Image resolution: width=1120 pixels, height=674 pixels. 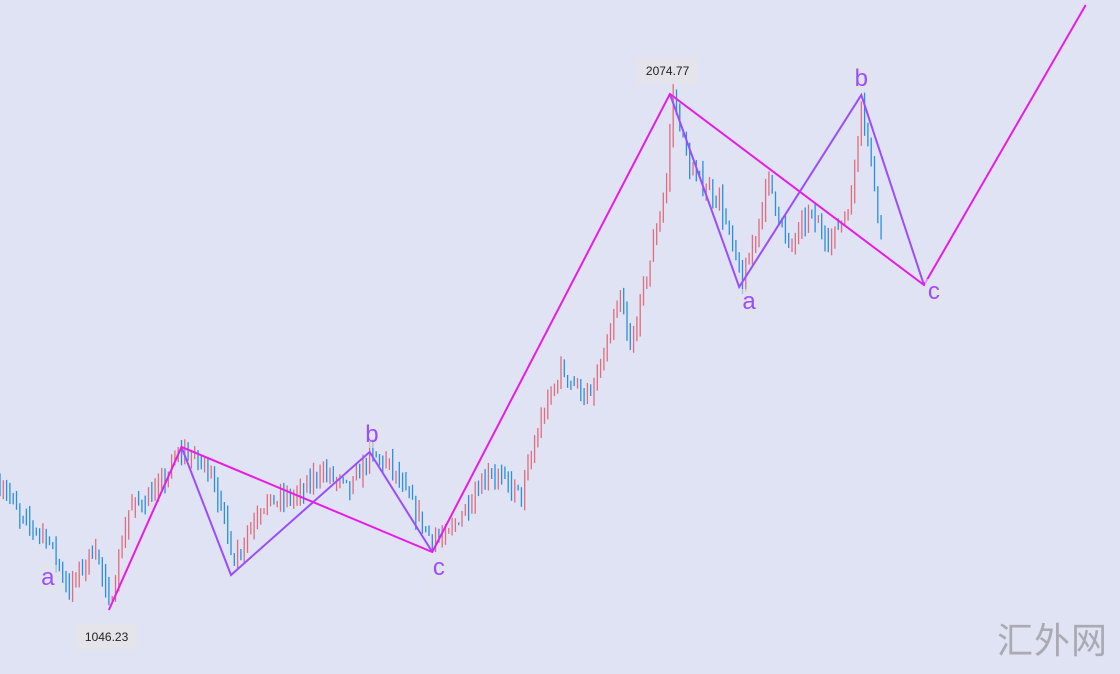 I want to click on price-callout: 2074.77, so click(x=667, y=71).